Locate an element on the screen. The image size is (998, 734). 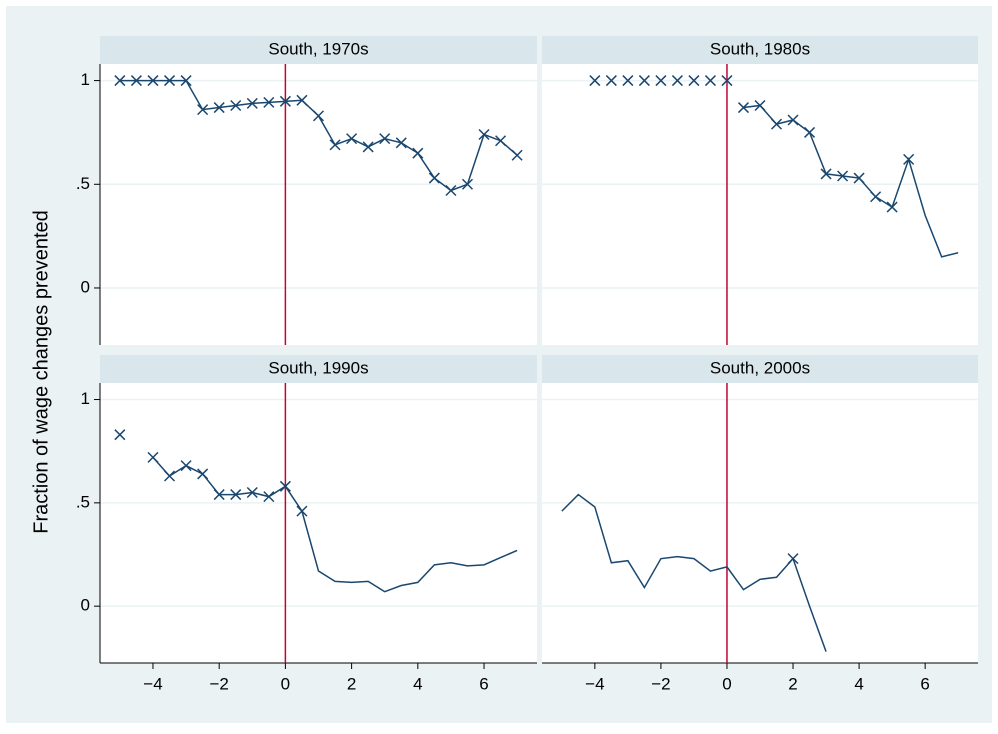
panel-title: South, 1990s is located at coordinates (318, 367).